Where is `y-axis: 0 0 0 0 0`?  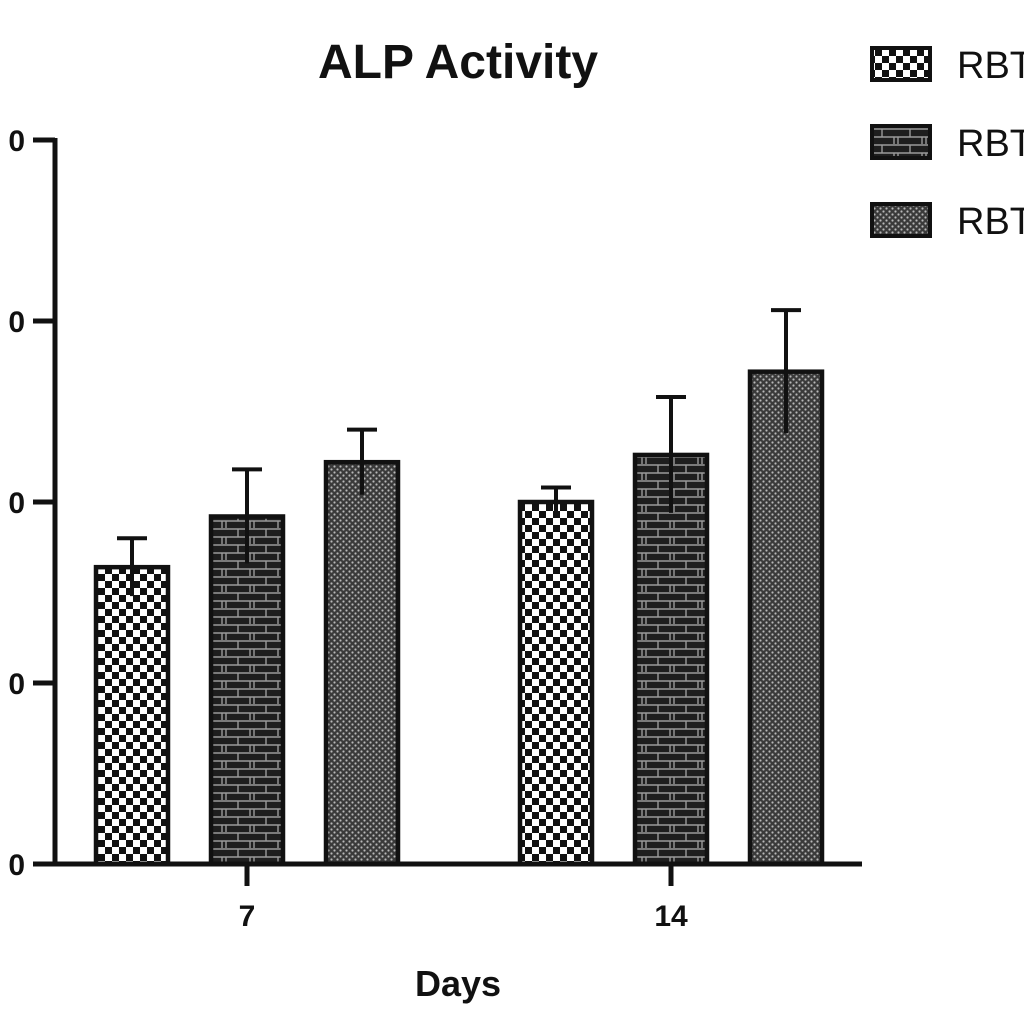
y-axis: 0 0 0 0 0 is located at coordinates (33, 503).